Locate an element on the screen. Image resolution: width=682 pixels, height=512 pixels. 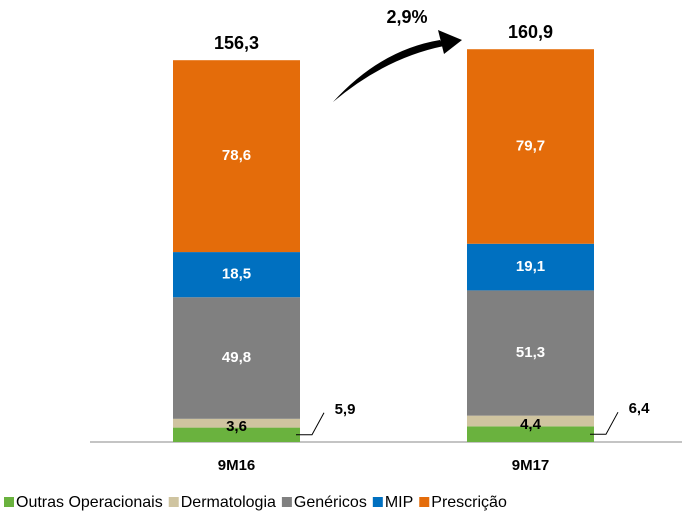
legend-label: Prescrição is located at coordinates (469, 502).